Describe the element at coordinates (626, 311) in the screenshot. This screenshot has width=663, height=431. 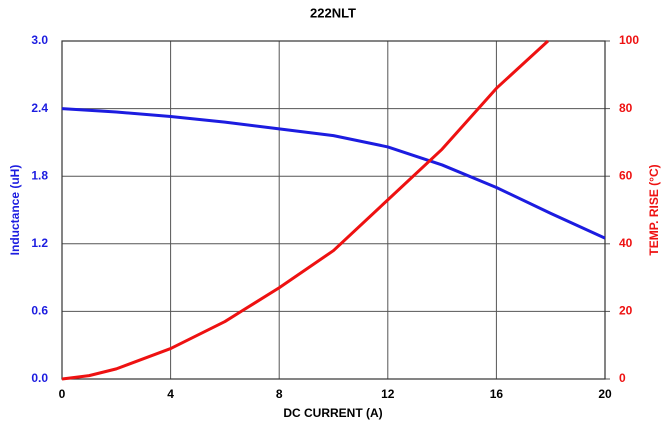
I see `y2-tick-label: 20` at that location.